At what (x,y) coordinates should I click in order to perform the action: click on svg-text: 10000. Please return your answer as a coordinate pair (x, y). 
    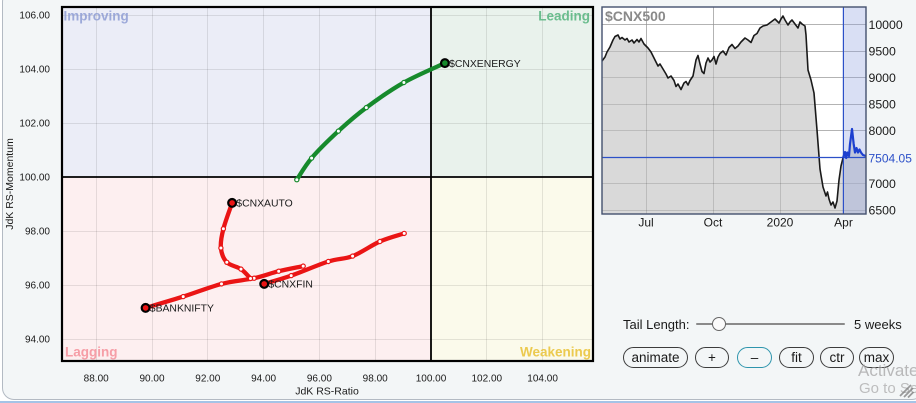
    Looking at the image, I should click on (886, 25).